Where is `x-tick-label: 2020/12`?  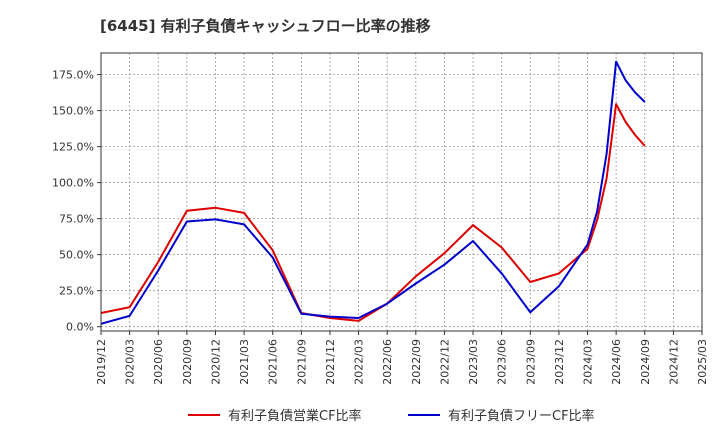
x-tick-label: 2020/12 is located at coordinates (215, 362).